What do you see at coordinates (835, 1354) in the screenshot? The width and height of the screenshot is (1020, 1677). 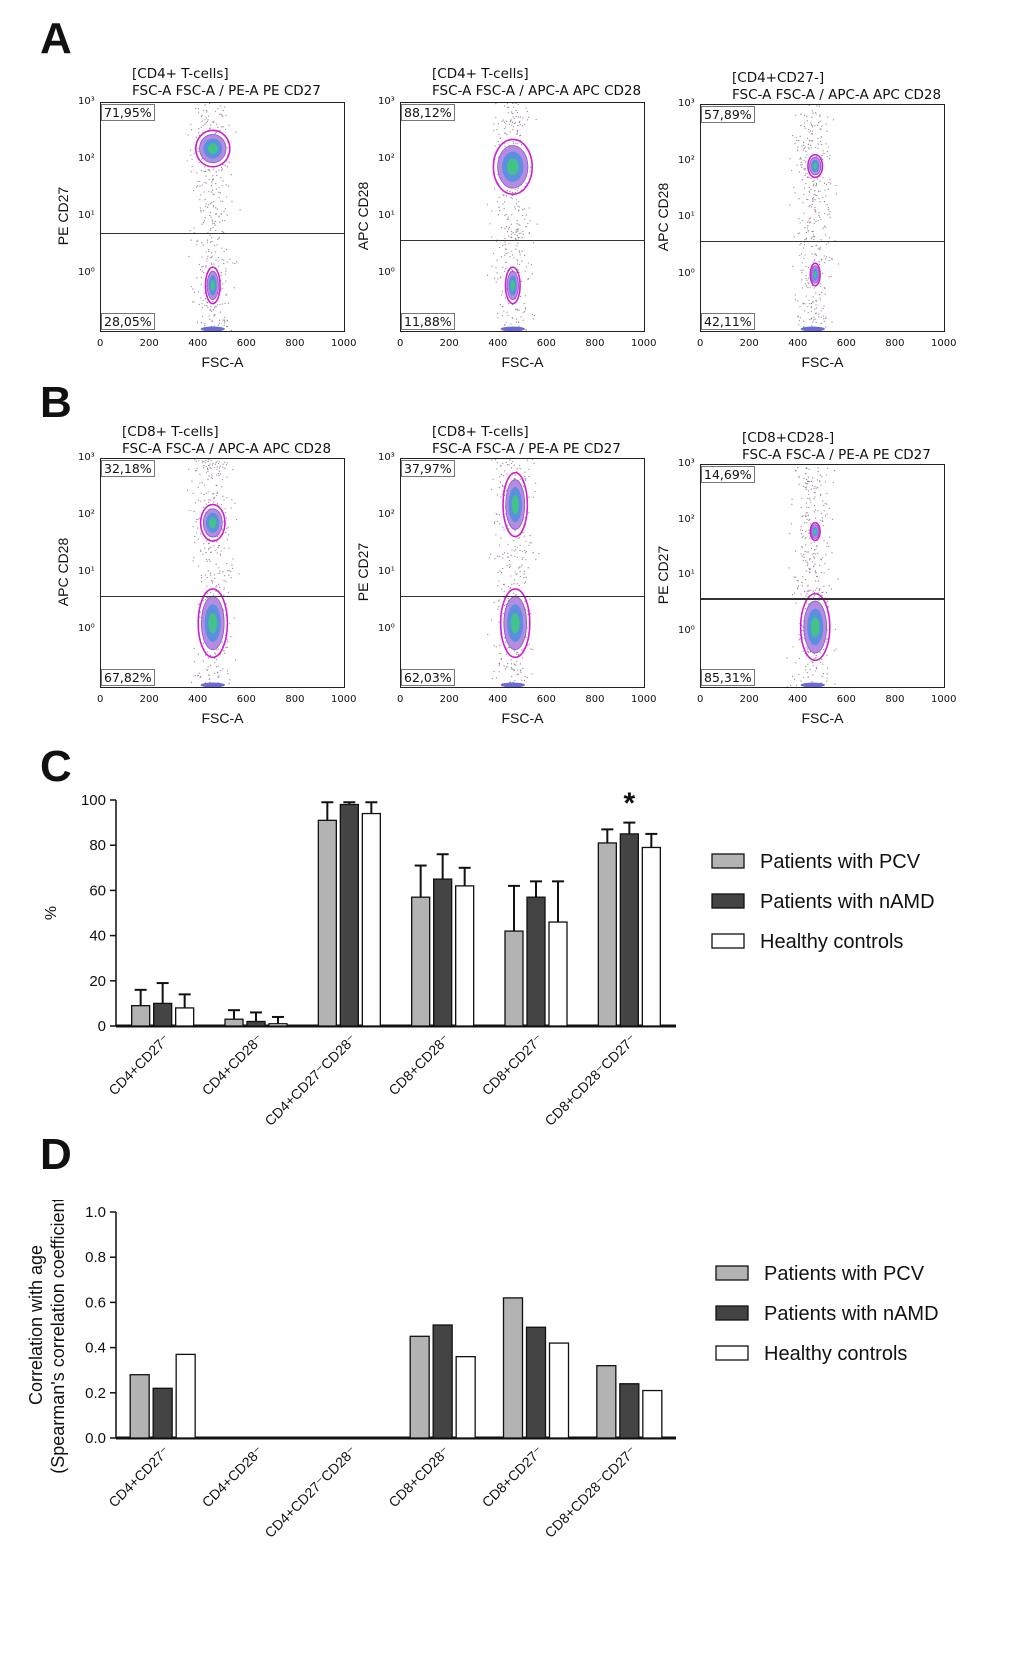 I see `legend-label: Healthy controls` at bounding box center [835, 1354].